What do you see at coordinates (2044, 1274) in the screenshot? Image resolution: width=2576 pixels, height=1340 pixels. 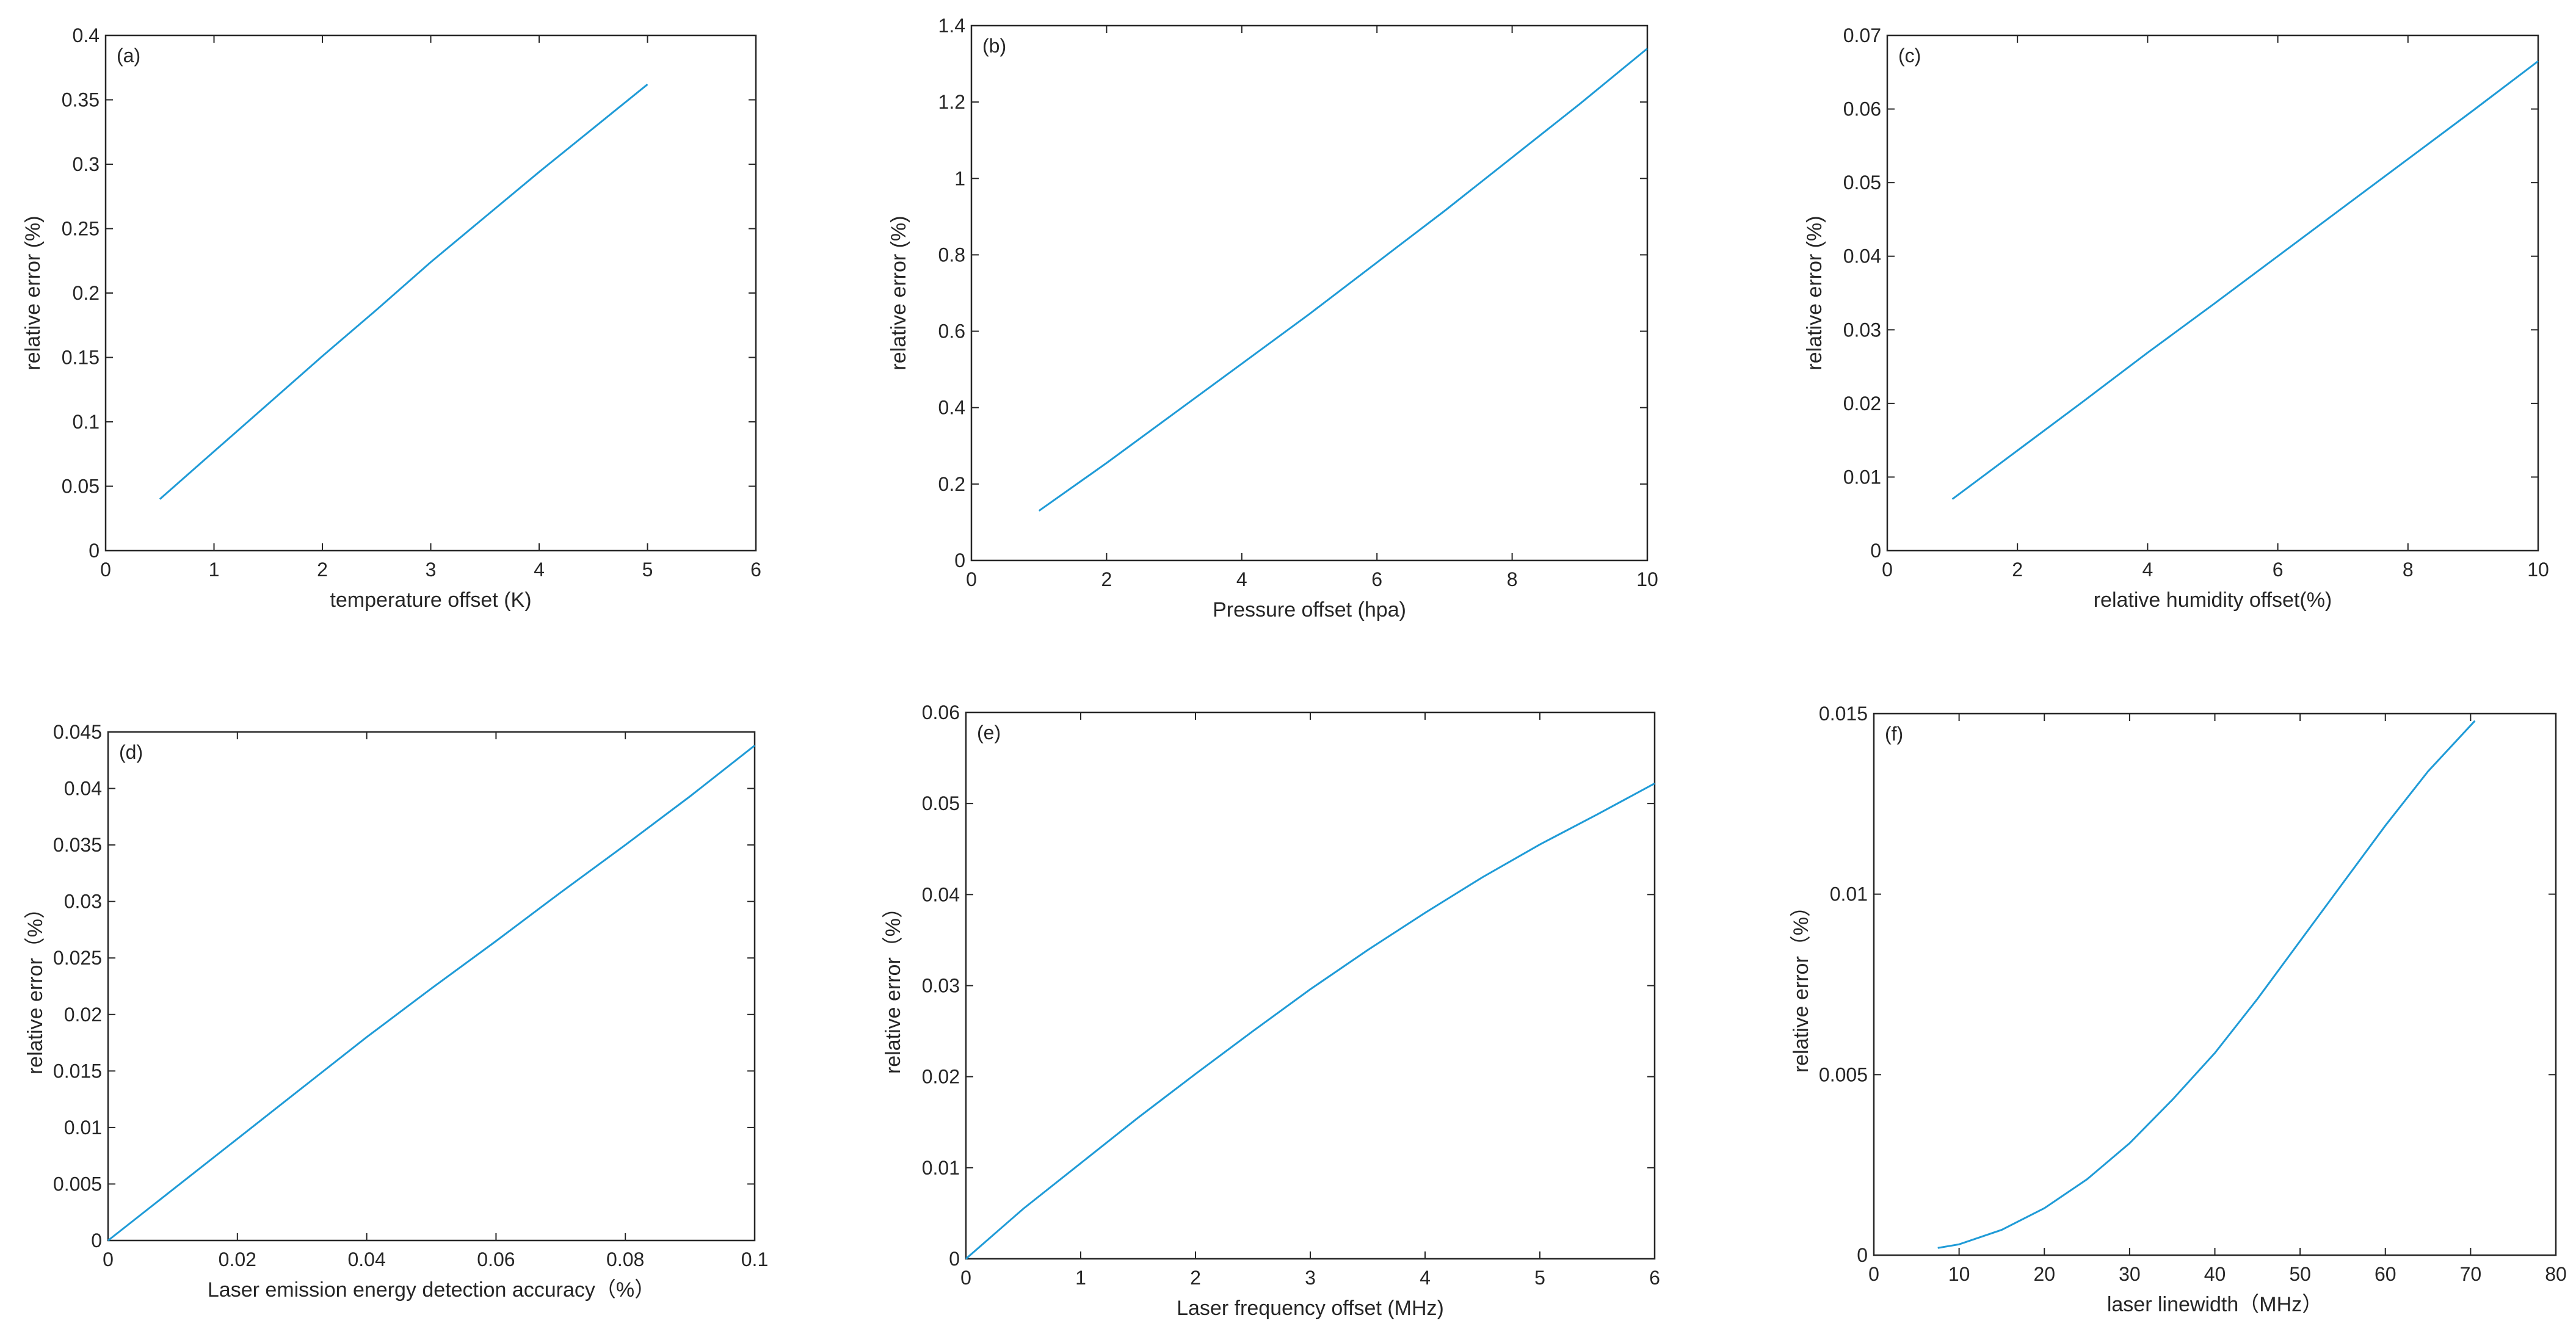 I see `x-tick-label: 20` at bounding box center [2044, 1274].